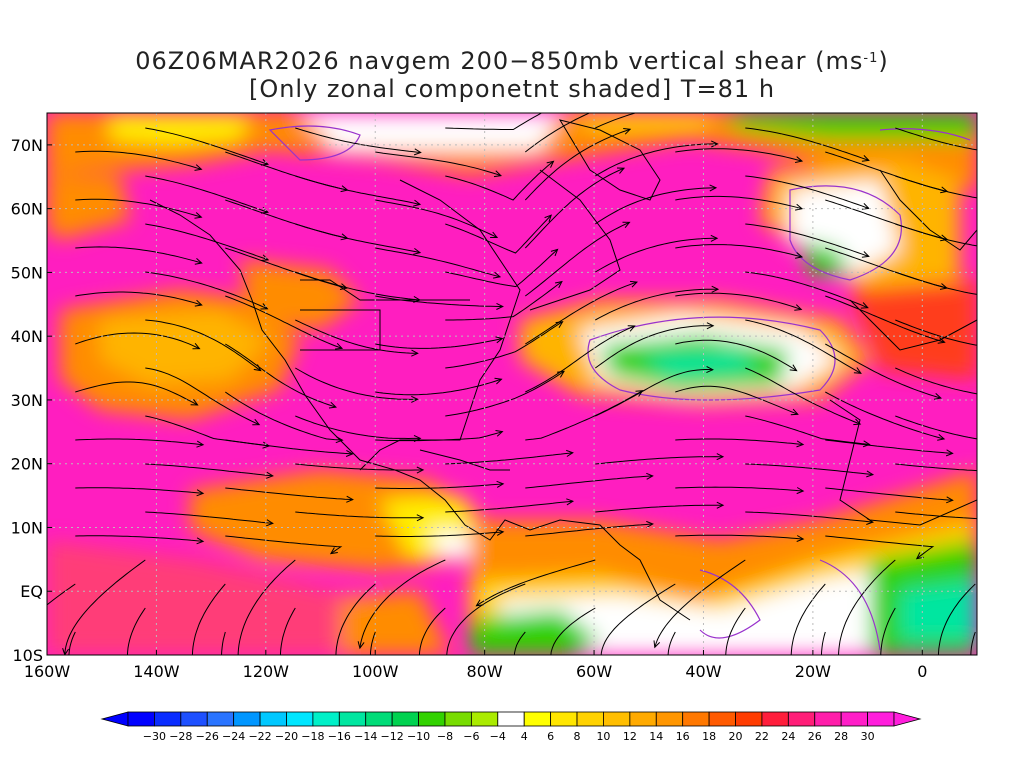  Describe the element at coordinates (524, 736) in the screenshot. I see `colorbar-label: 4` at that location.